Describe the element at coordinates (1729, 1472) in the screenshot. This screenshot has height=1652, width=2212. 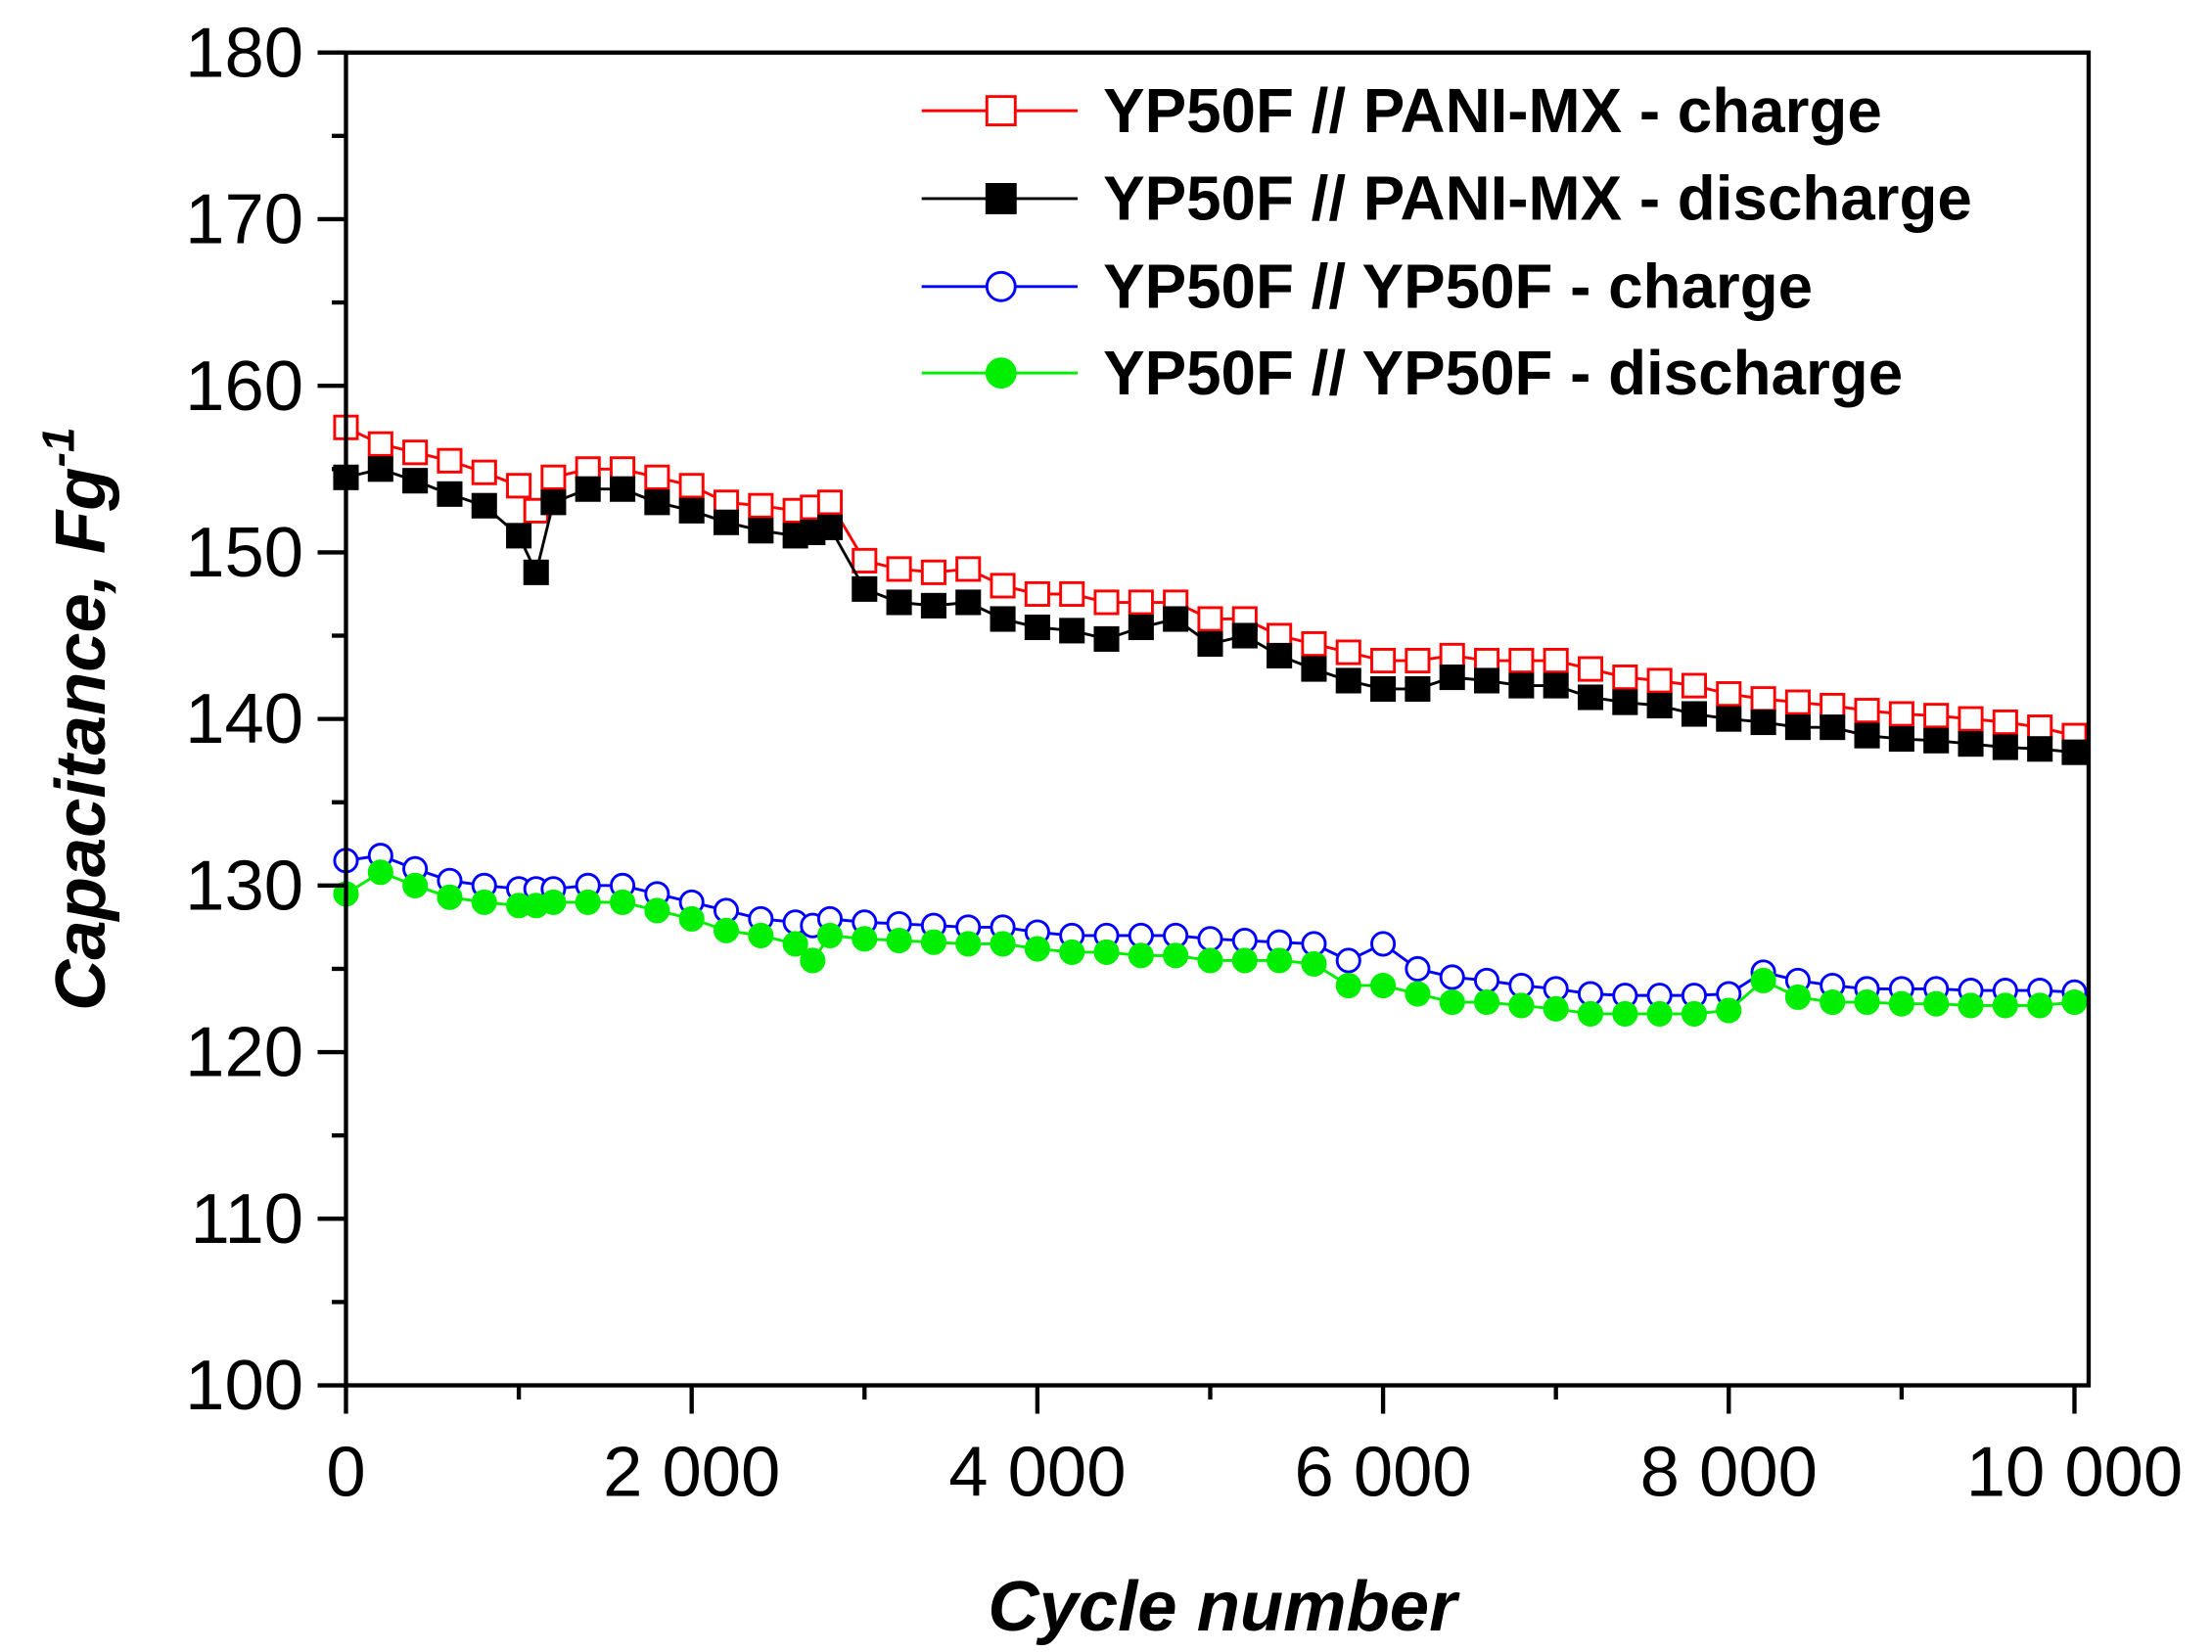
I see `x-tick-label: 8 000` at that location.